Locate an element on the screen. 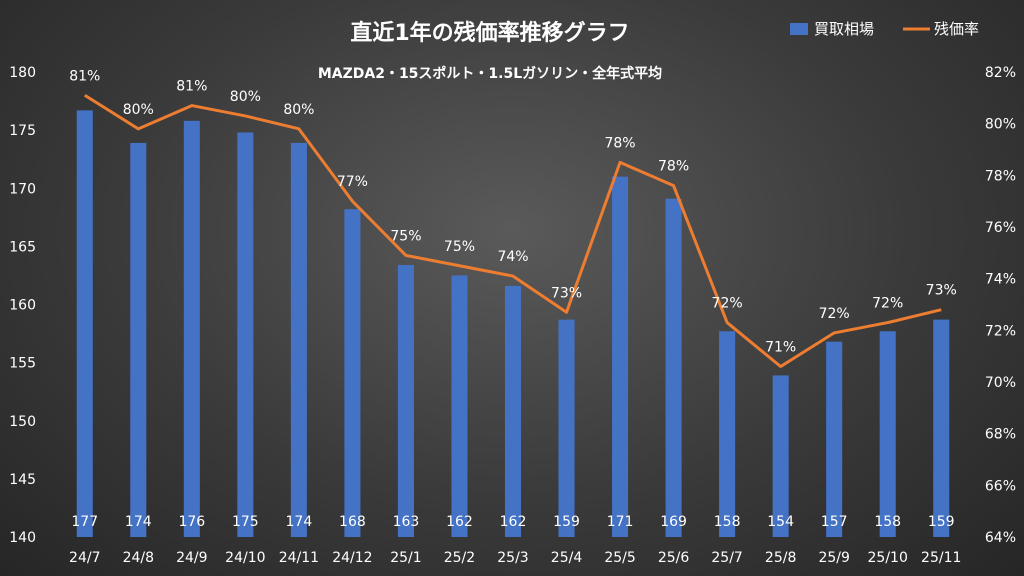 The height and width of the screenshot is (576, 1024). right-axis-tick-label: 70% is located at coordinates (1000, 383).